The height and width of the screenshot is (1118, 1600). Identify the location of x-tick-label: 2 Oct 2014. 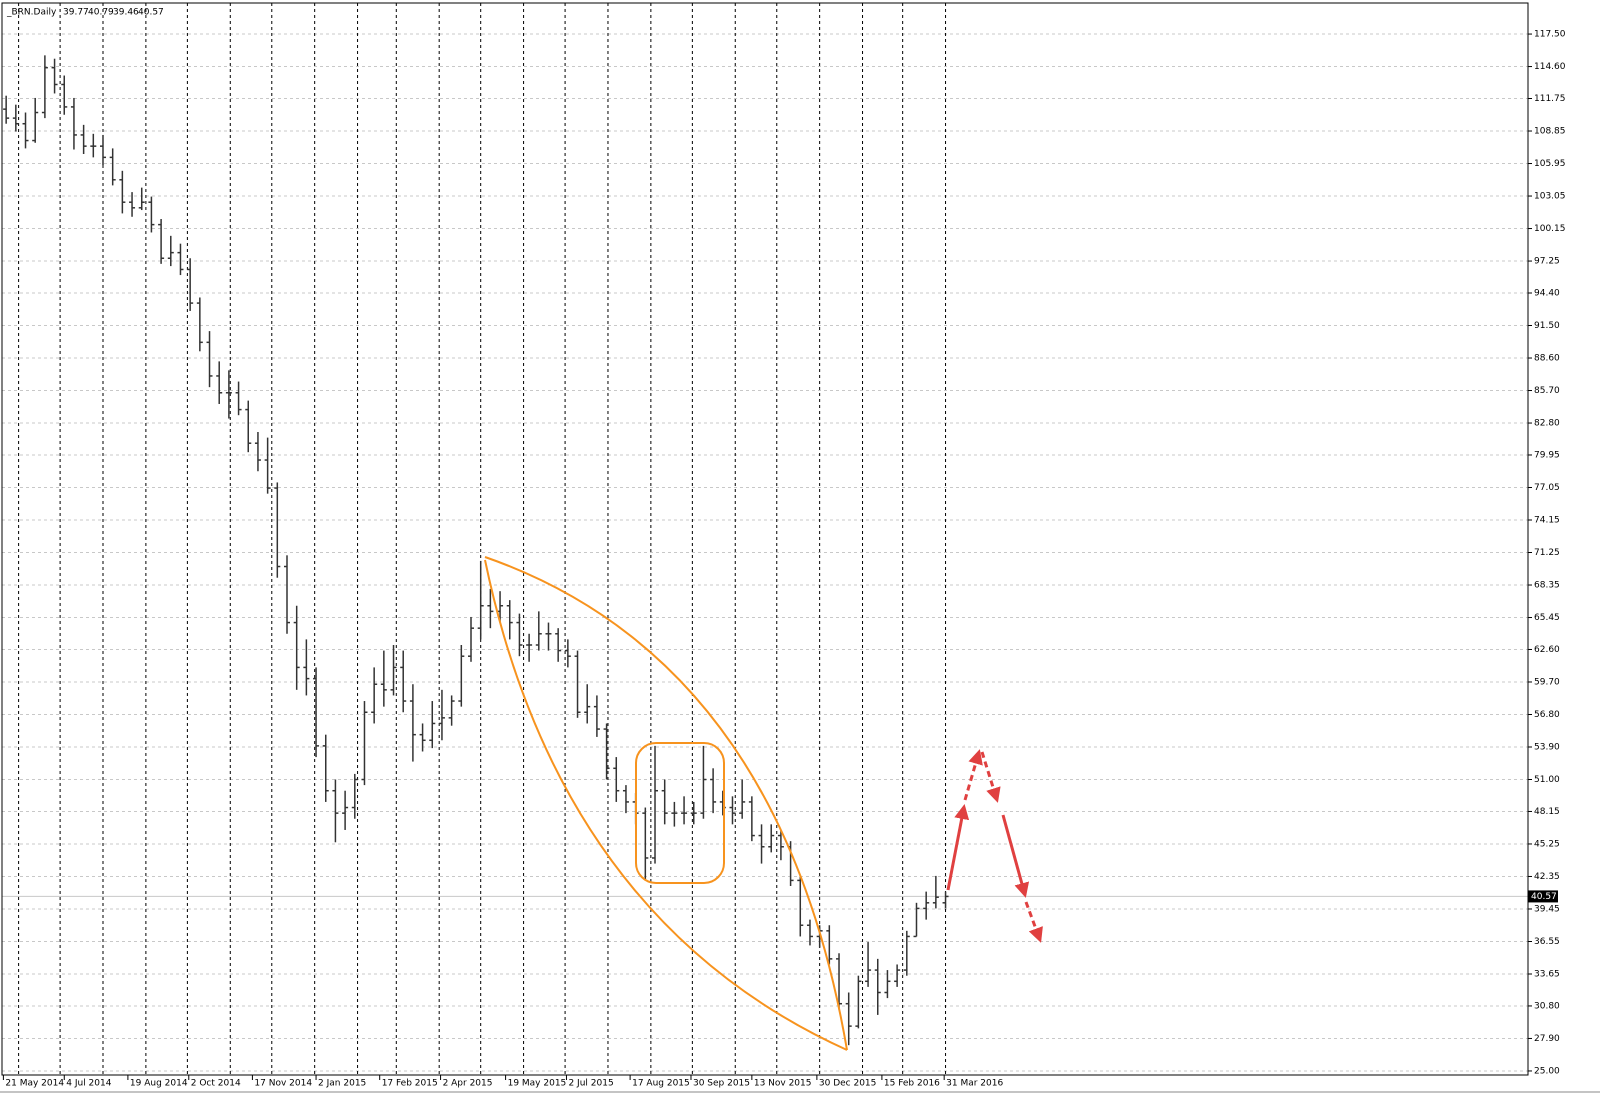
(216, 1084).